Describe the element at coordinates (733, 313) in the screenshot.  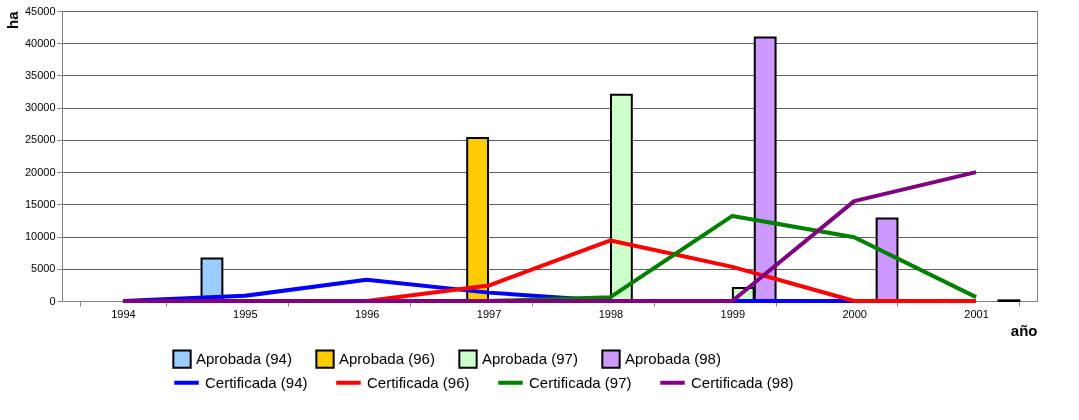
I see `x-tick-label: 1999` at that location.